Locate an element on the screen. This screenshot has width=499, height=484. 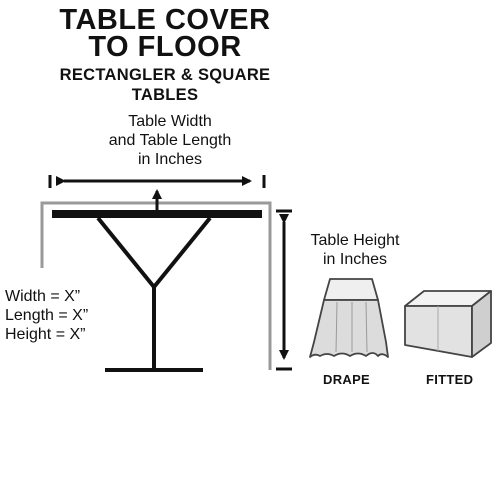
height-label: Table Height in Inches is located at coordinates (355, 250).